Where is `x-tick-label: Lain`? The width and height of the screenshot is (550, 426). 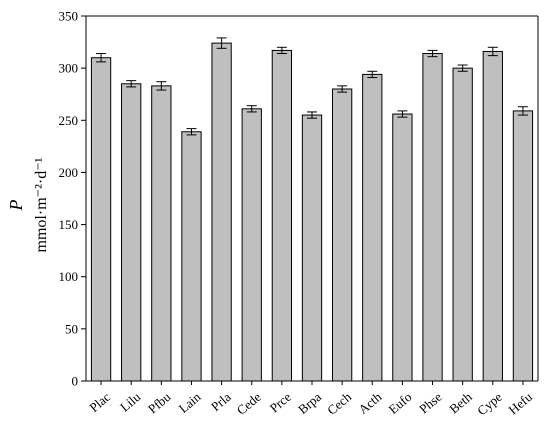 x-tick-label: Lain is located at coordinates (190, 402).